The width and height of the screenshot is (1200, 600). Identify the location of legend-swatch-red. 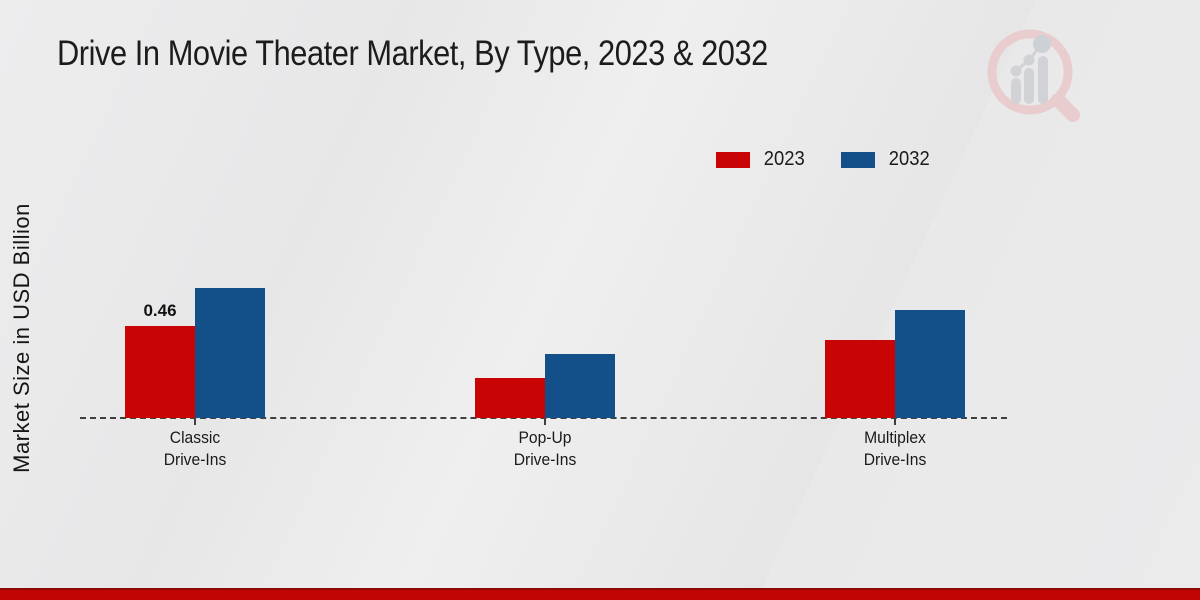
(733, 159).